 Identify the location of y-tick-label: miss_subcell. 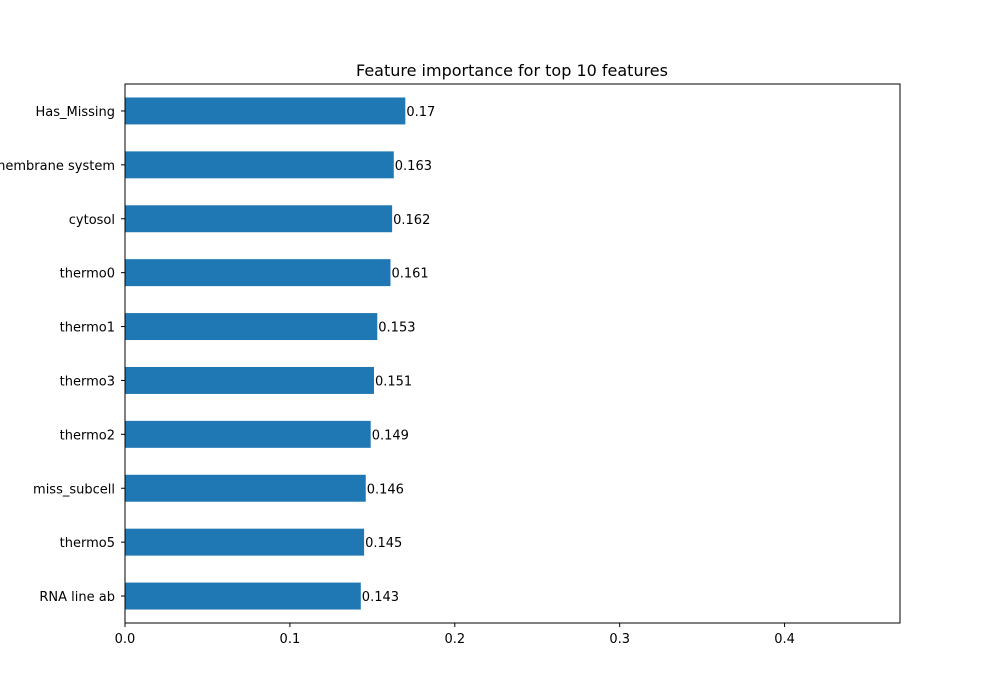
(74, 489).